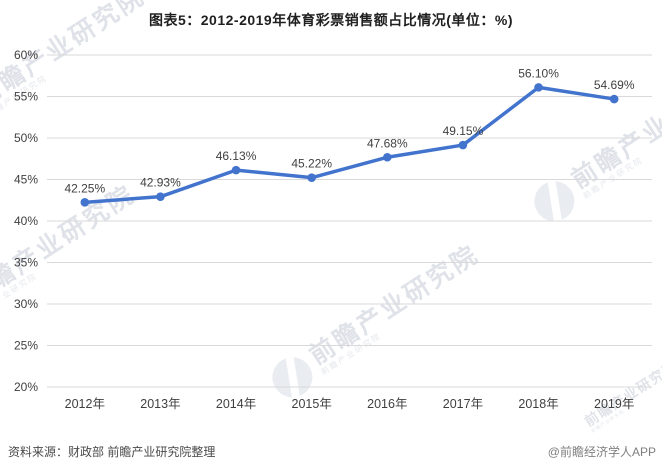  I want to click on y-tick-label: 40%, so click(26, 221).